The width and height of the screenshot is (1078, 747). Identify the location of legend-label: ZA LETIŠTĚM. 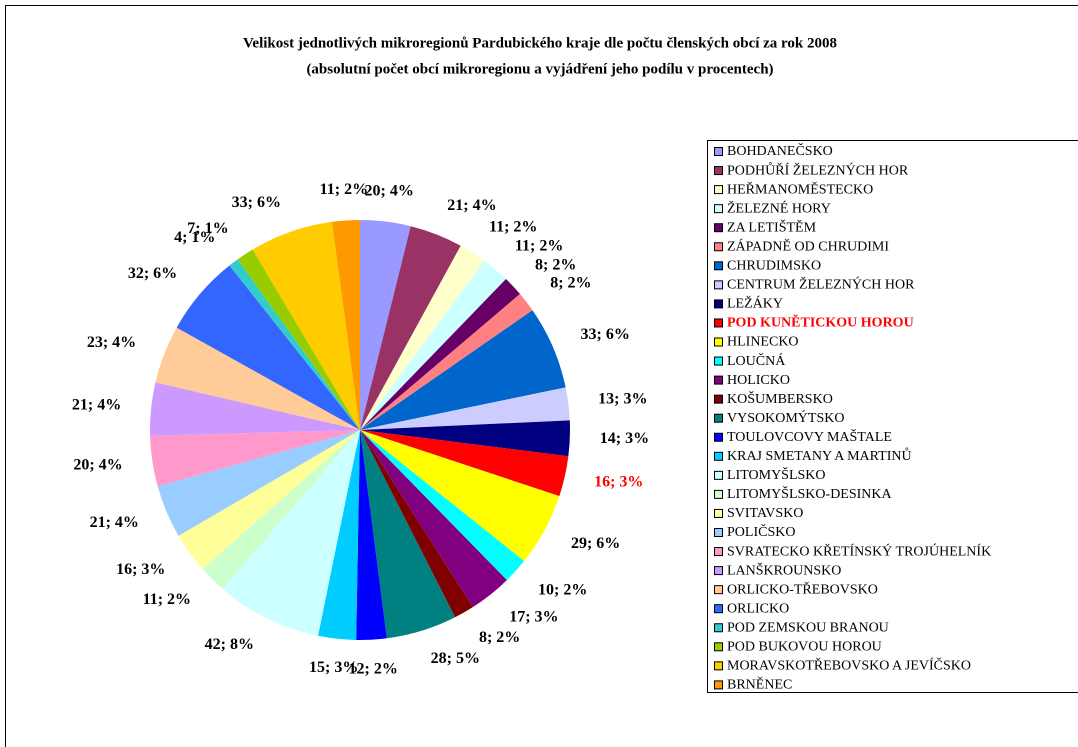
(772, 226).